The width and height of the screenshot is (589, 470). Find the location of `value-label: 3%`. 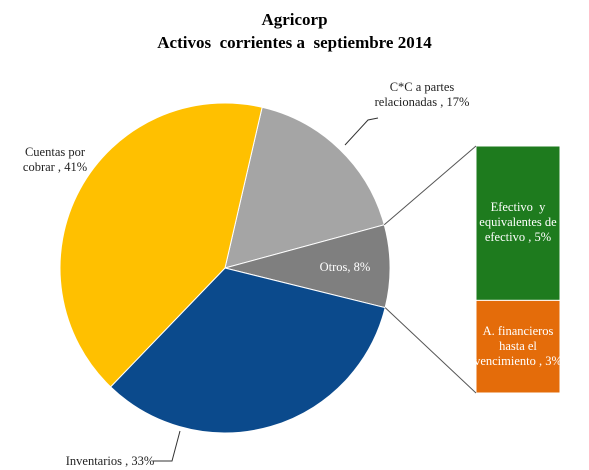

value-label: 3% is located at coordinates (553, 360).